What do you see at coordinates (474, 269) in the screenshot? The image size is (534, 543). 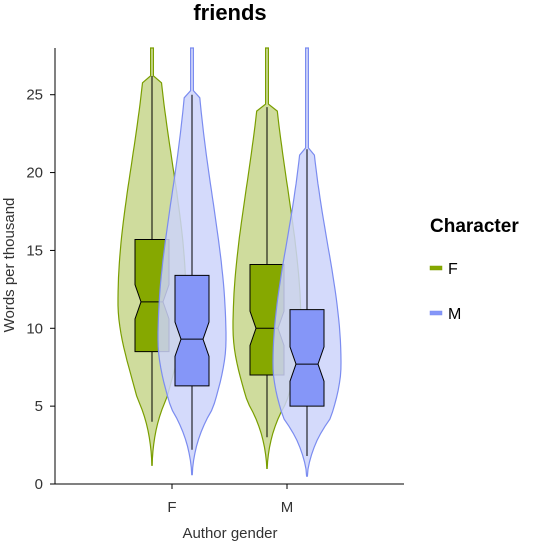 I see `legend: Character FM` at bounding box center [474, 269].